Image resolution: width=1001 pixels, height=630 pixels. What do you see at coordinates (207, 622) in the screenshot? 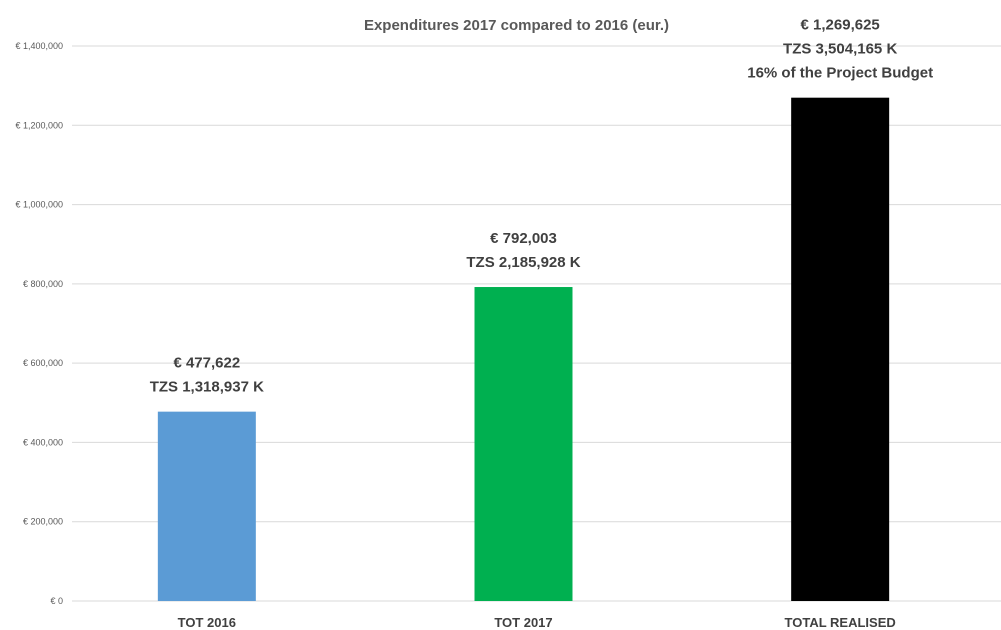
I see `x-tick-label: TOT 2016` at bounding box center [207, 622].